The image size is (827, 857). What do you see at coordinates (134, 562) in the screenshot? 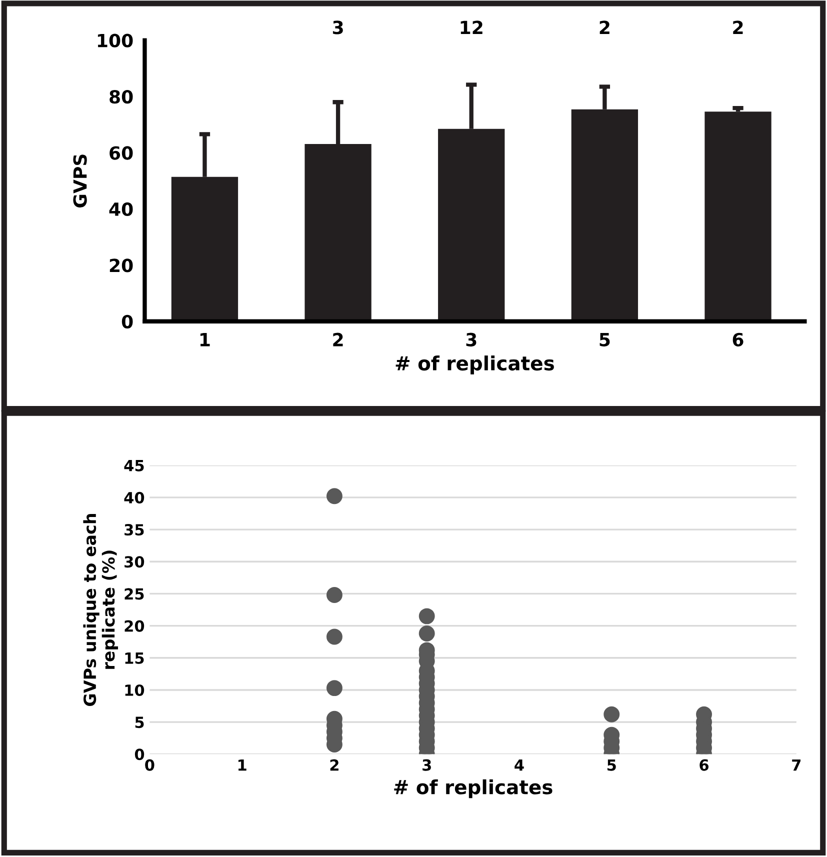
I see `y-tick-label: 30` at bounding box center [134, 562].